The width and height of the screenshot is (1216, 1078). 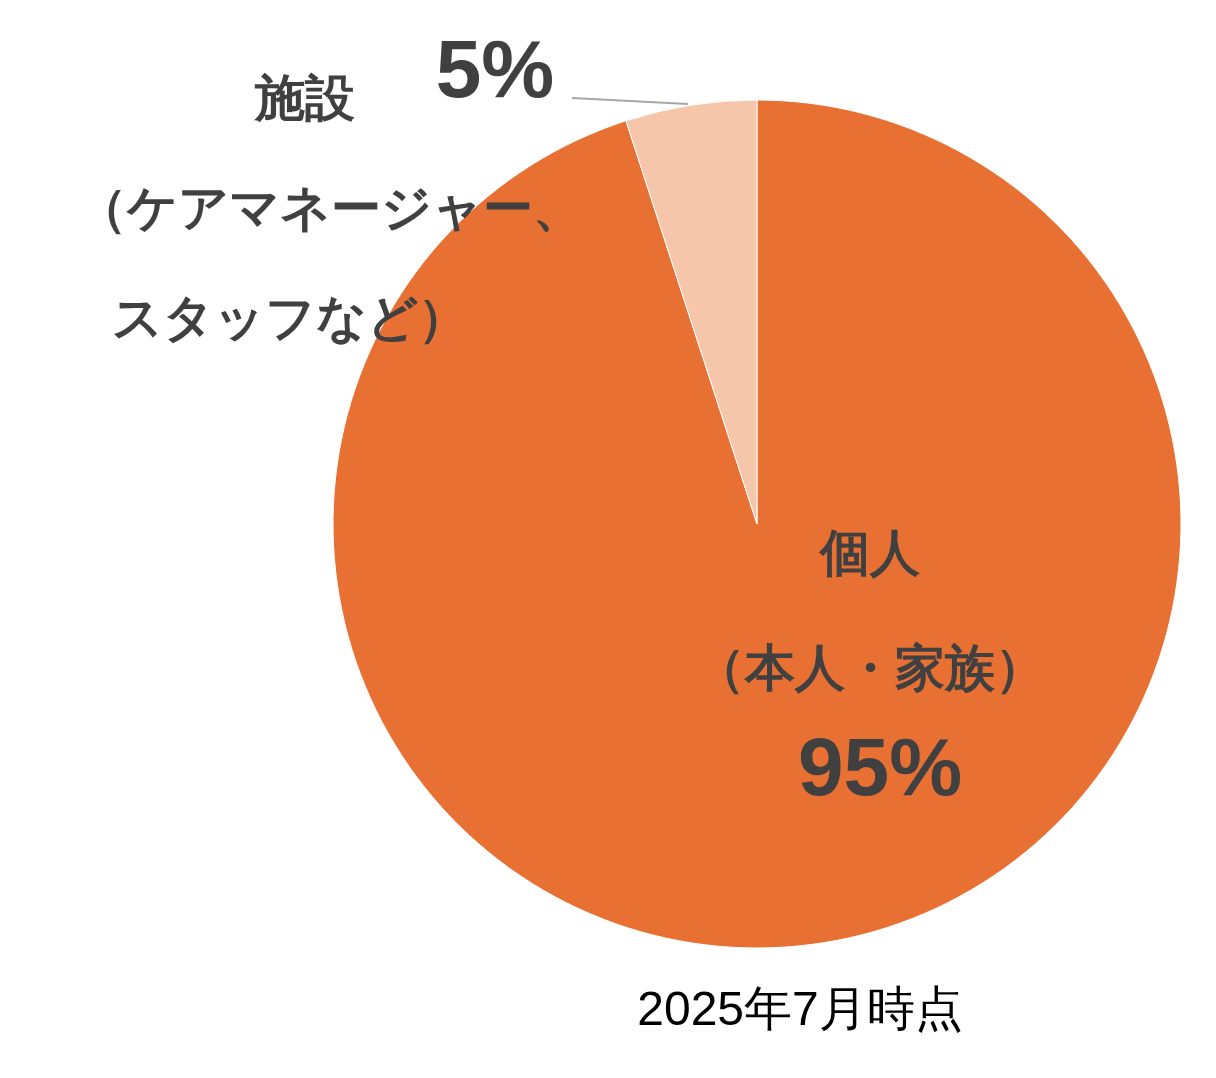 What do you see at coordinates (880, 766) in the screenshot?
I see `data-label: 95%` at bounding box center [880, 766].